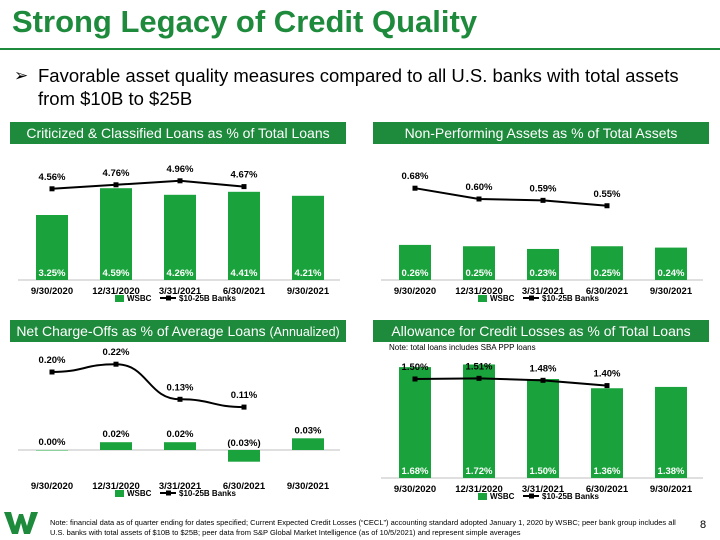  I want to click on bar-value-label: (0.03%), so click(243, 443).